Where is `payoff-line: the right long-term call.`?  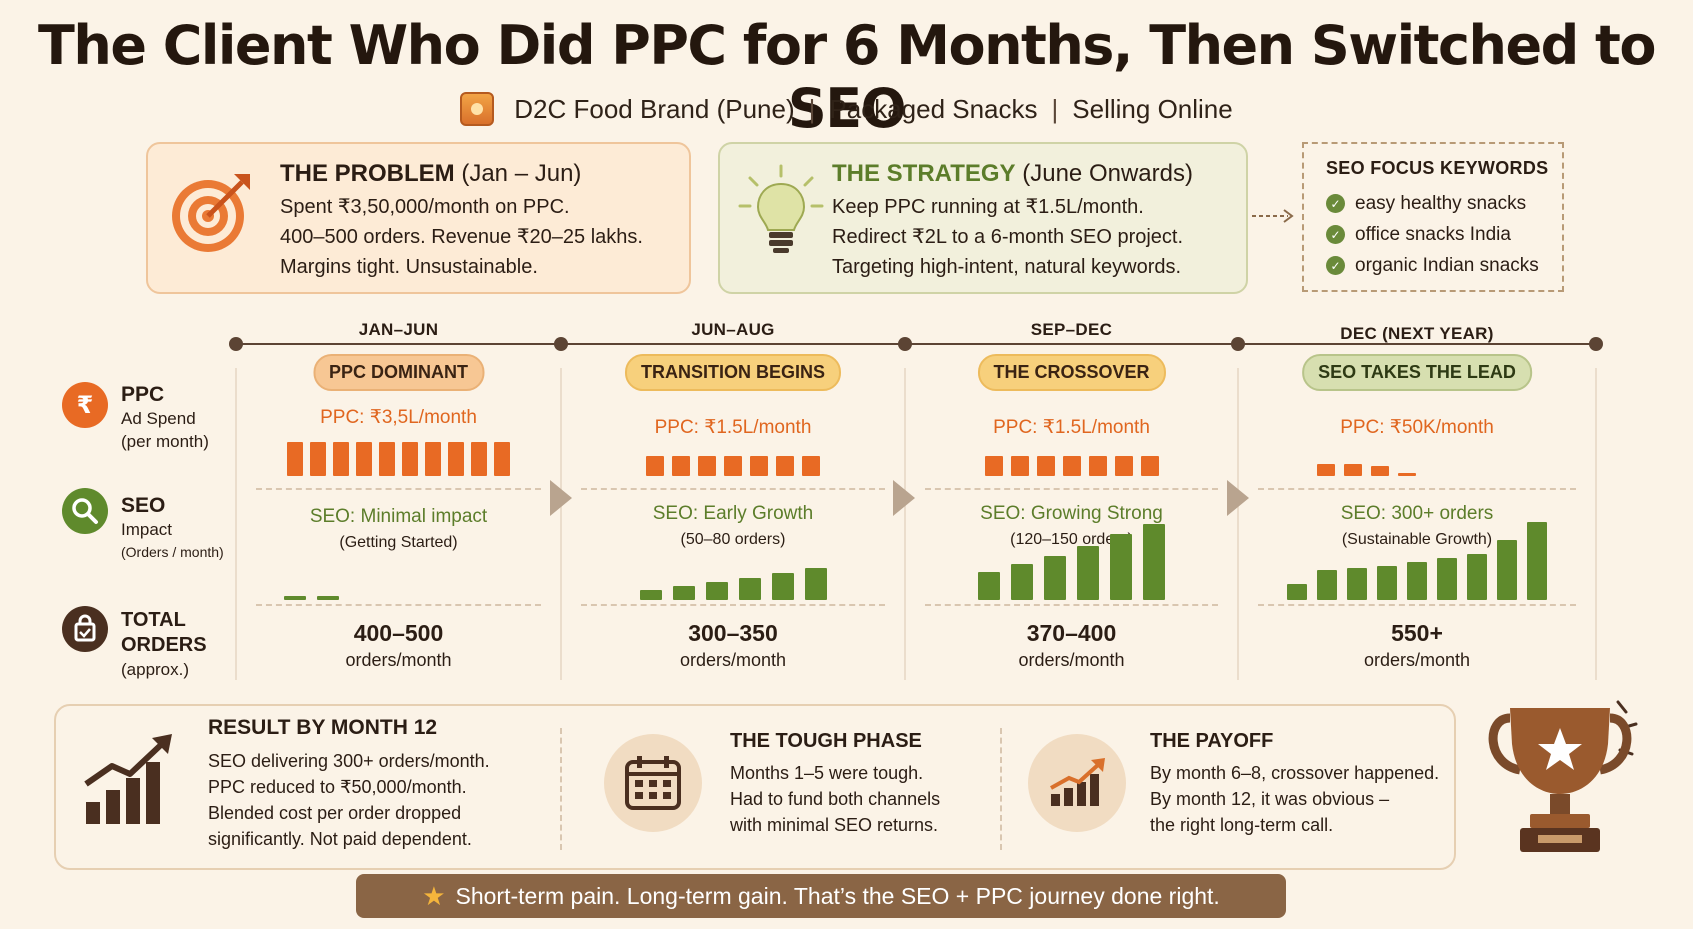
payoff-line: the right long-term call. is located at coordinates (1242, 825).